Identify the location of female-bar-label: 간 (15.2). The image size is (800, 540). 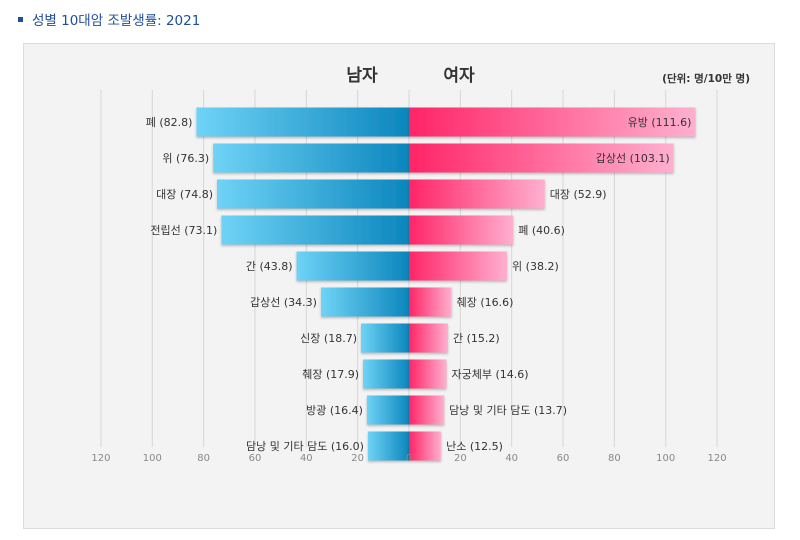
(476, 338).